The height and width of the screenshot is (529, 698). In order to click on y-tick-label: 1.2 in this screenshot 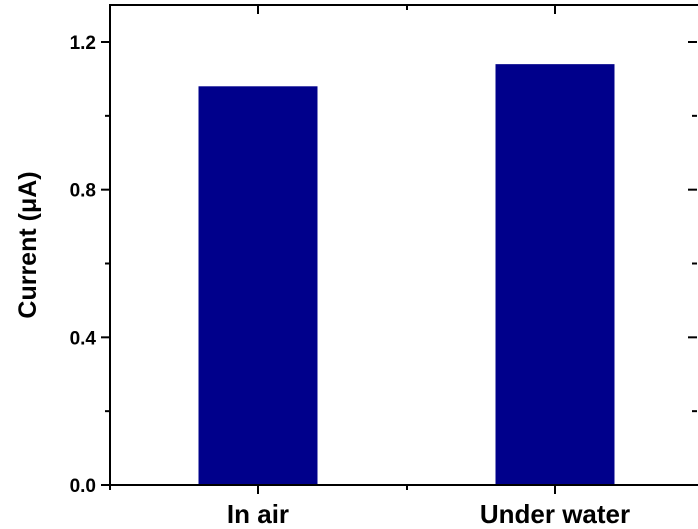, I will do `click(83, 43)`.